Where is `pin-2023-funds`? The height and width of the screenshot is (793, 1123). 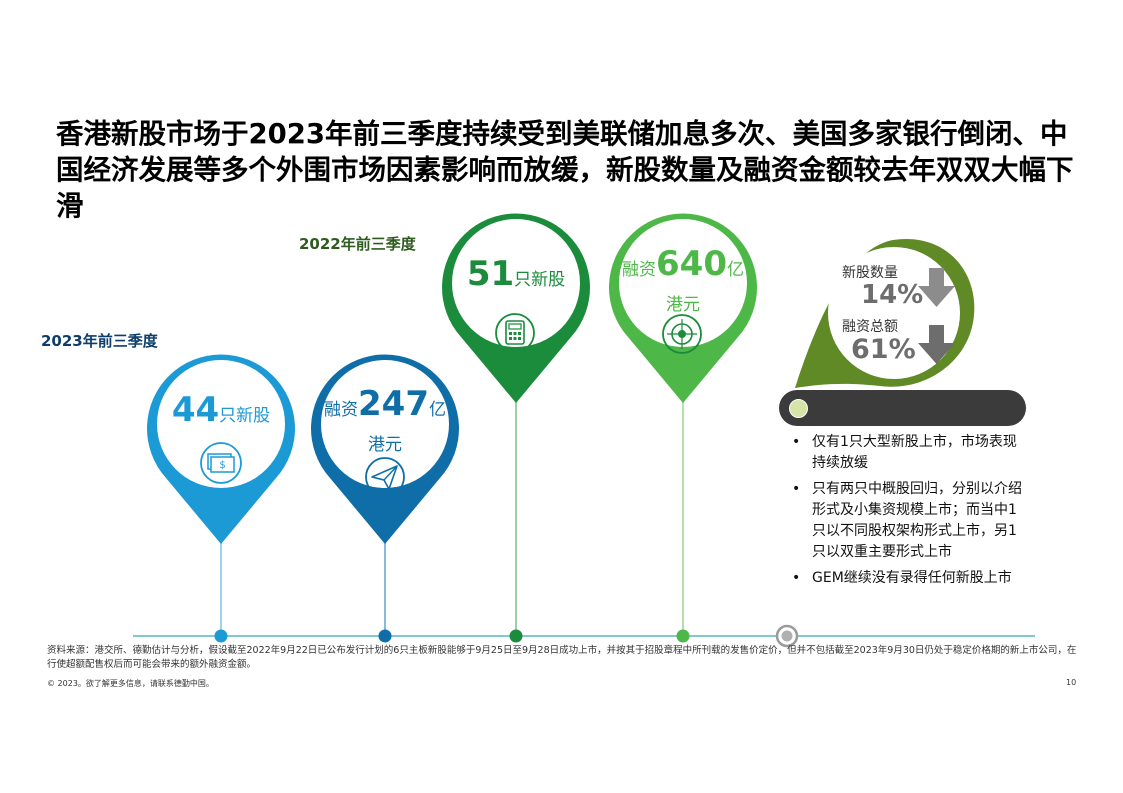
pin-2023-funds is located at coordinates (385, 498).